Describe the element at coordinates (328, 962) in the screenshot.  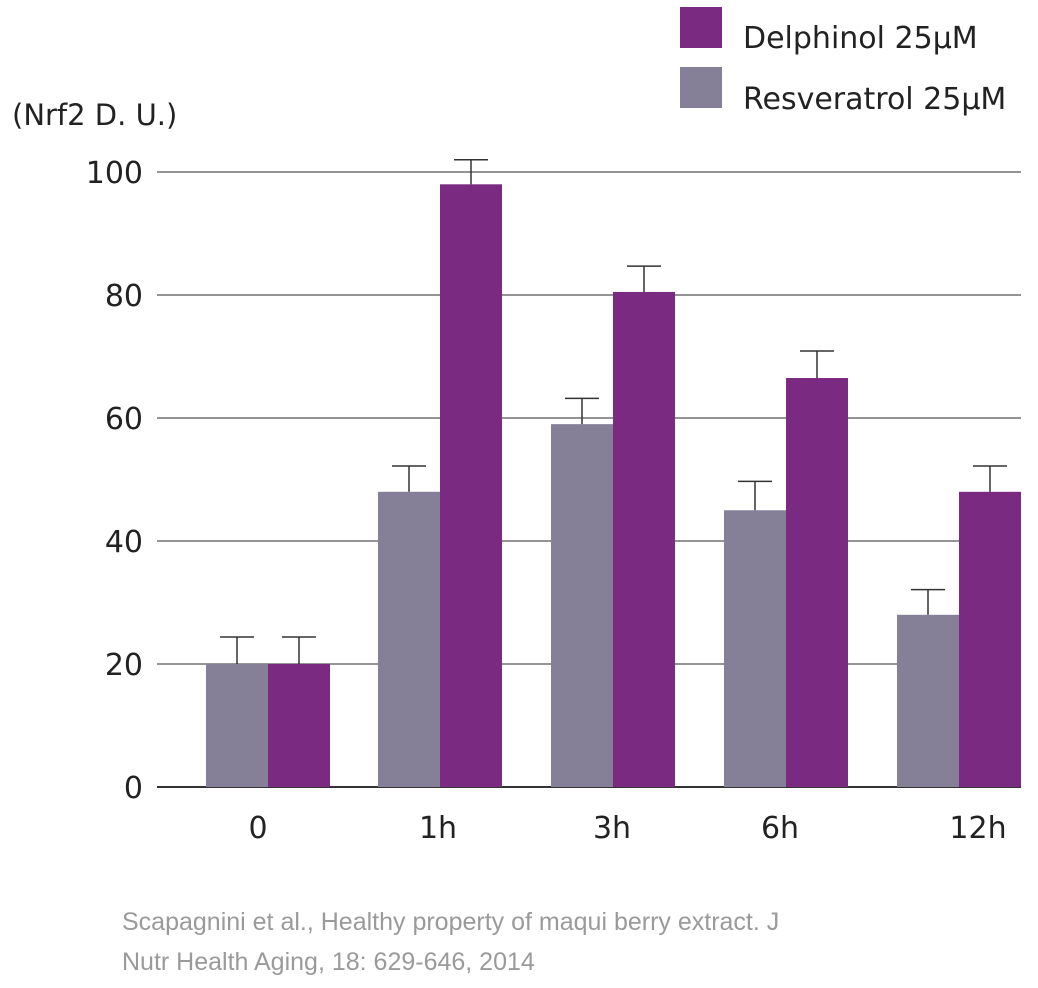
I see `citation-line-2: Nutr Health Aging, 18: 629-646, 2014` at that location.